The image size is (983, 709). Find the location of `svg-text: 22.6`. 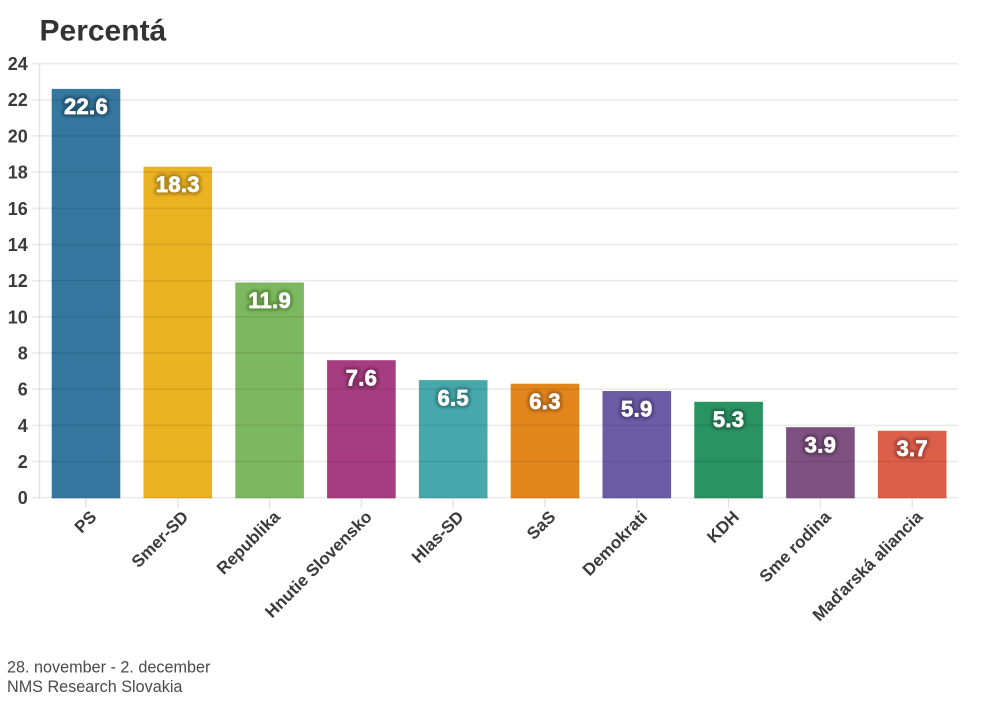

svg-text: 22.6 is located at coordinates (86, 106).